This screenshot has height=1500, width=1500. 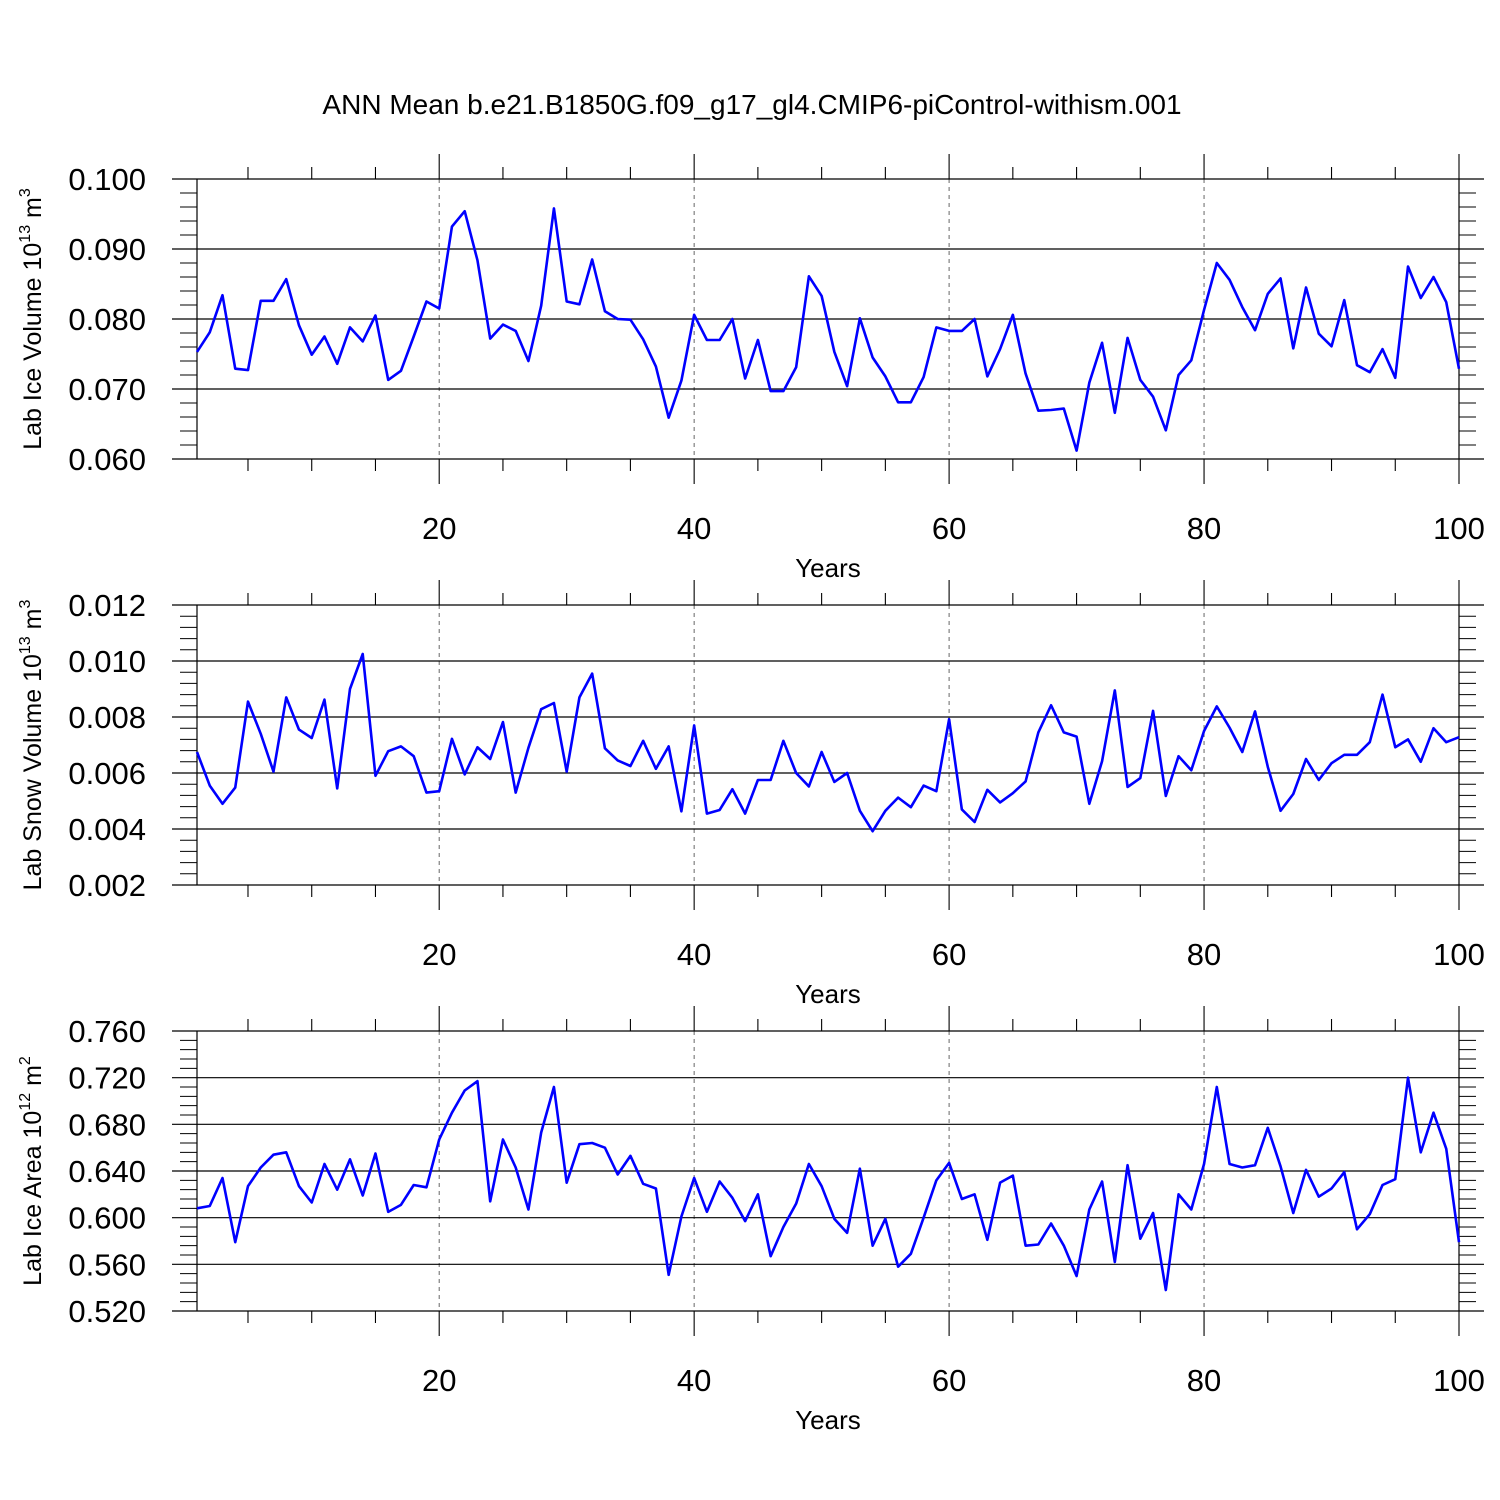 I want to click on snow-volume-ytick-label: 0.006, so click(x=107, y=773).